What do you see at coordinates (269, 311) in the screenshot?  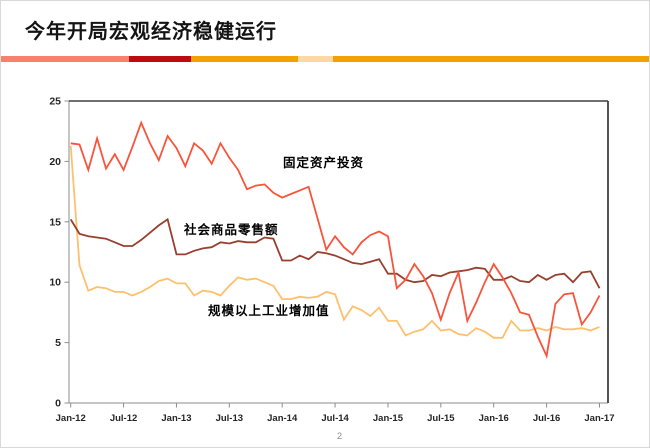 I see `series-label-industrial-value-added: 规模以上工业增加值` at bounding box center [269, 311].